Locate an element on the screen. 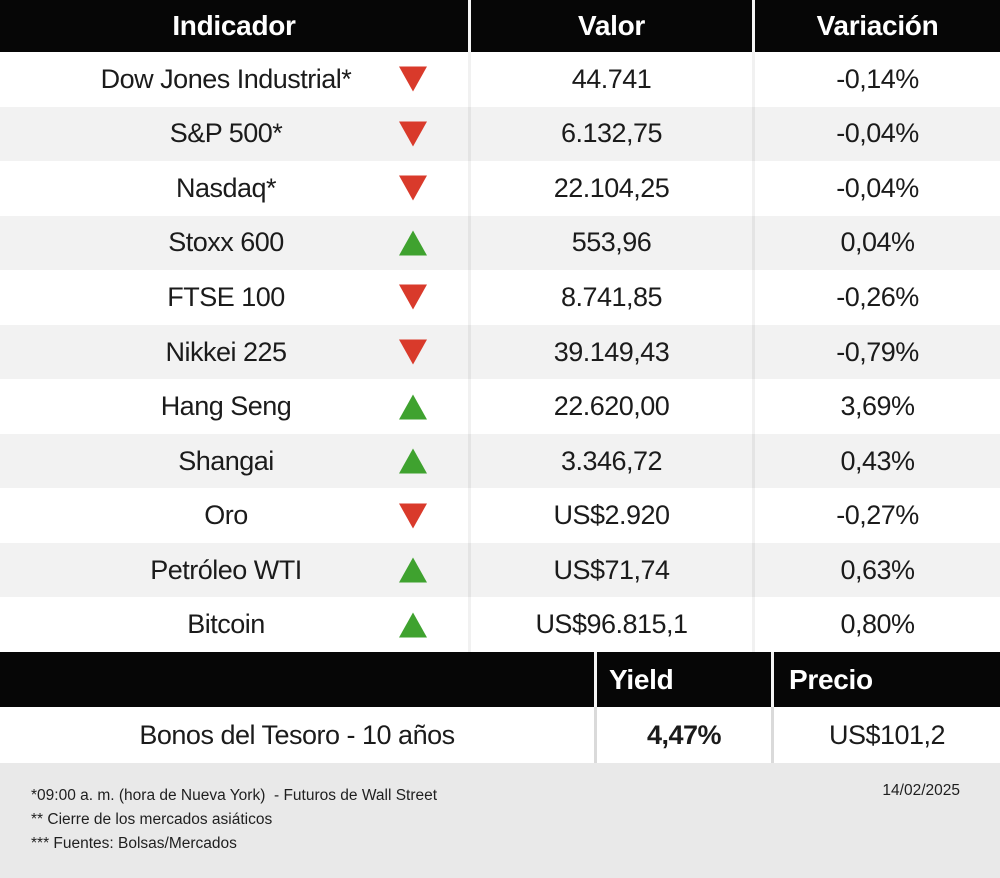 The height and width of the screenshot is (878, 1000). indicator-label: FTSE 100 is located at coordinates (226, 296).